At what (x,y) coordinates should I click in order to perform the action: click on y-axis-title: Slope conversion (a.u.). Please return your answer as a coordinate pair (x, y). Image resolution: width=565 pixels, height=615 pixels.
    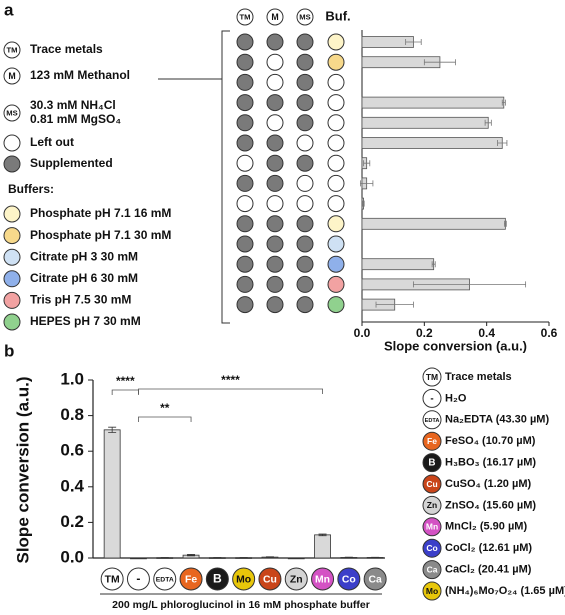
    Looking at the image, I should click on (22, 469).